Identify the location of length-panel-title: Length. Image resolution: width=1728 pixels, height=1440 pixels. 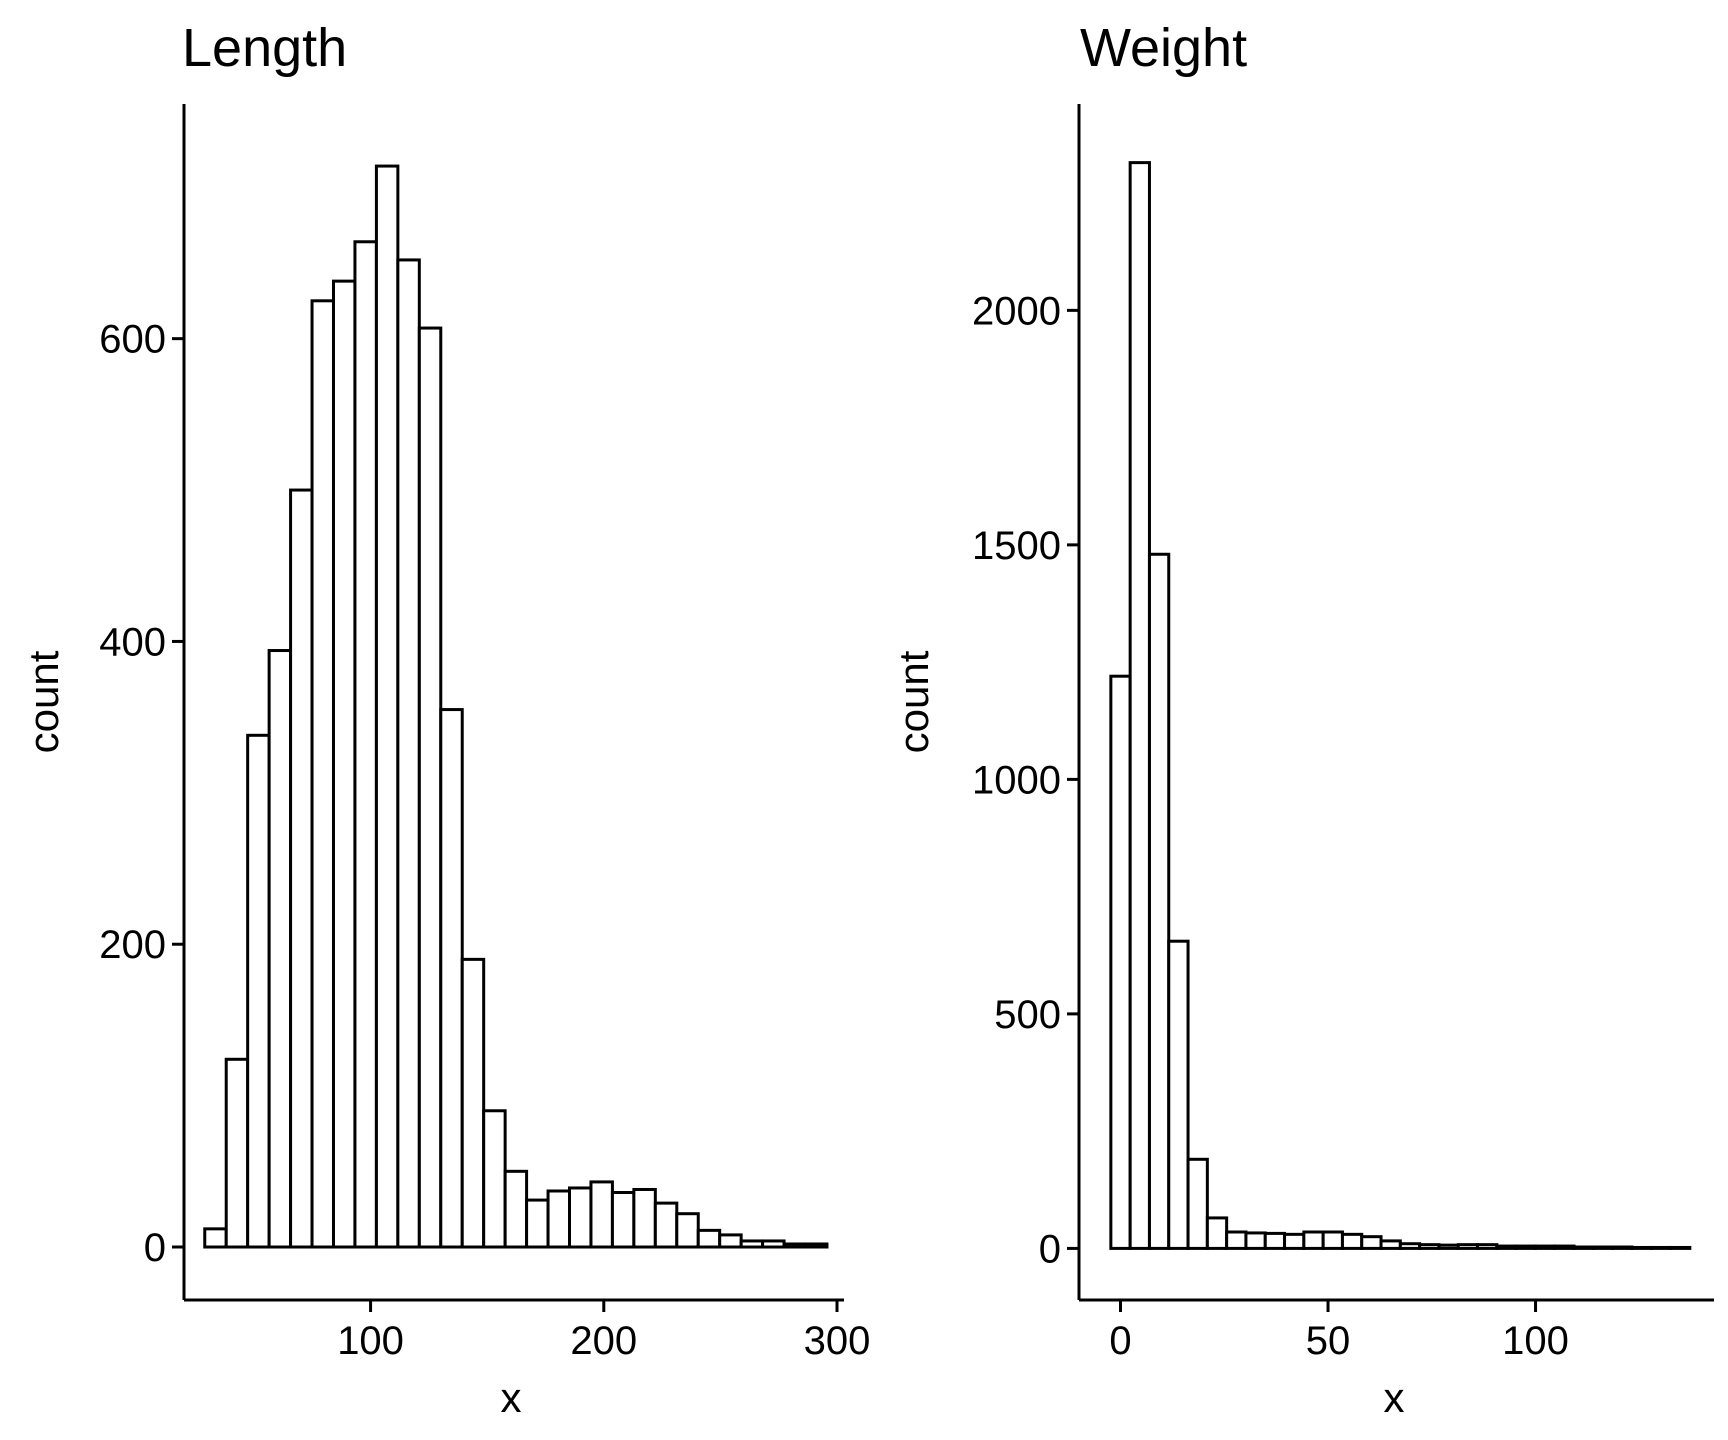
(264, 48).